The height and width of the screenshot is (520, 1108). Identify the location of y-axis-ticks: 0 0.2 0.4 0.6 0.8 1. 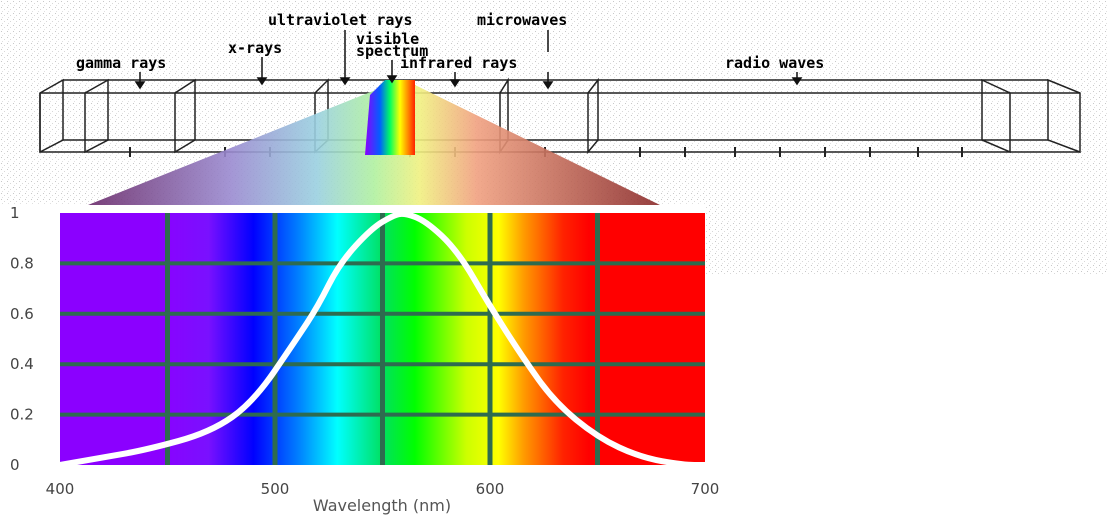
(22, 339).